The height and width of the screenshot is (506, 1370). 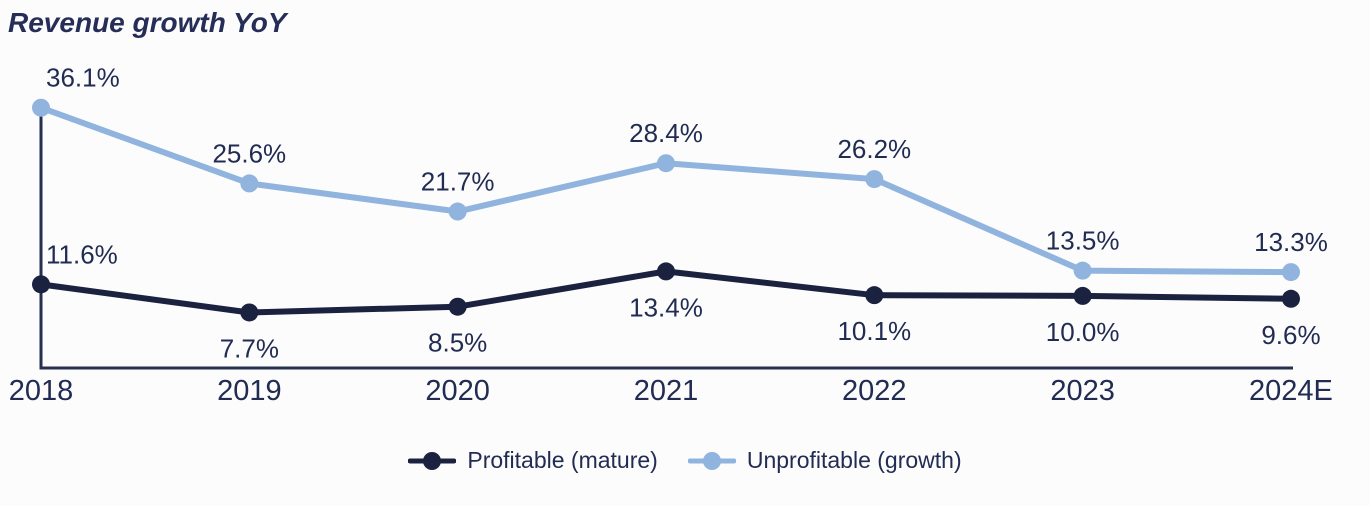 I want to click on legend-label: Profitable (mature), so click(x=562, y=460).